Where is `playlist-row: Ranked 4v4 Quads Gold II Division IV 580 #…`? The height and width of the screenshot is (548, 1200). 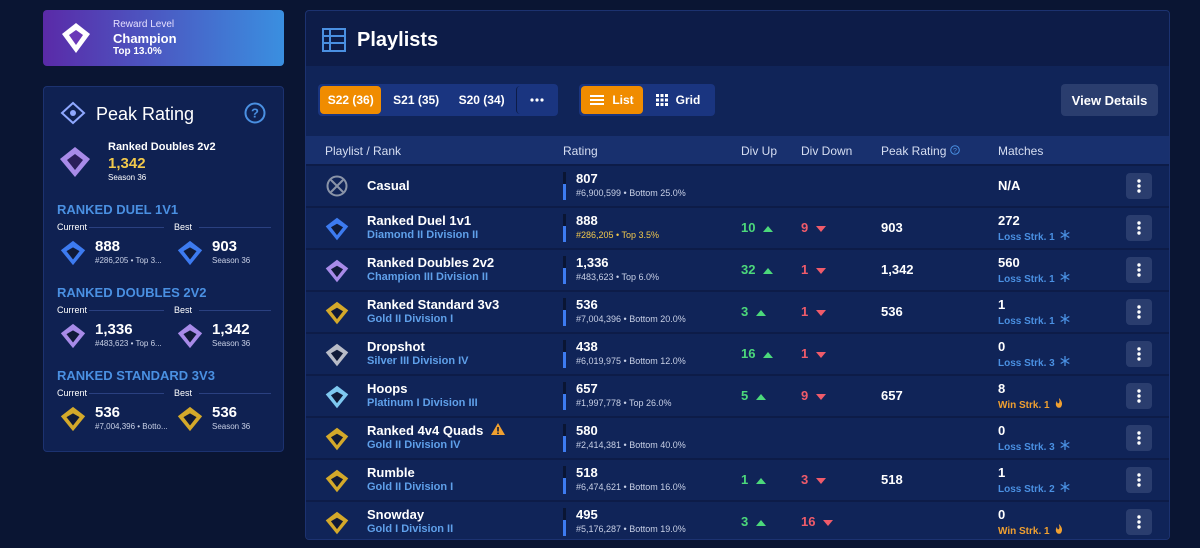
playlist-row: Ranked 4v4 Quads Gold II Division IV 580 #… is located at coordinates (737, 438).